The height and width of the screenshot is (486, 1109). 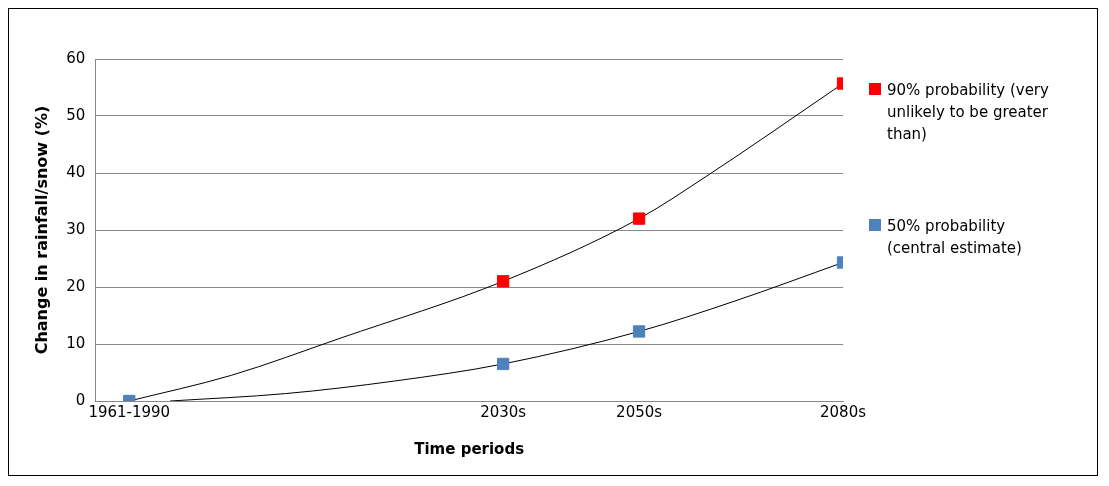 What do you see at coordinates (76, 114) in the screenshot?
I see `y-tick-label: 50` at bounding box center [76, 114].